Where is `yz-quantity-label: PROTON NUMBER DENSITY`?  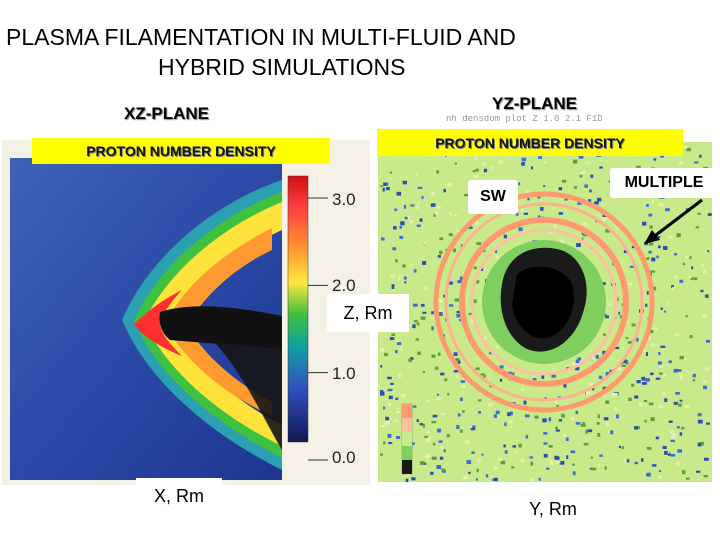
yz-quantity-label: PROTON NUMBER DENSITY is located at coordinates (530, 142).